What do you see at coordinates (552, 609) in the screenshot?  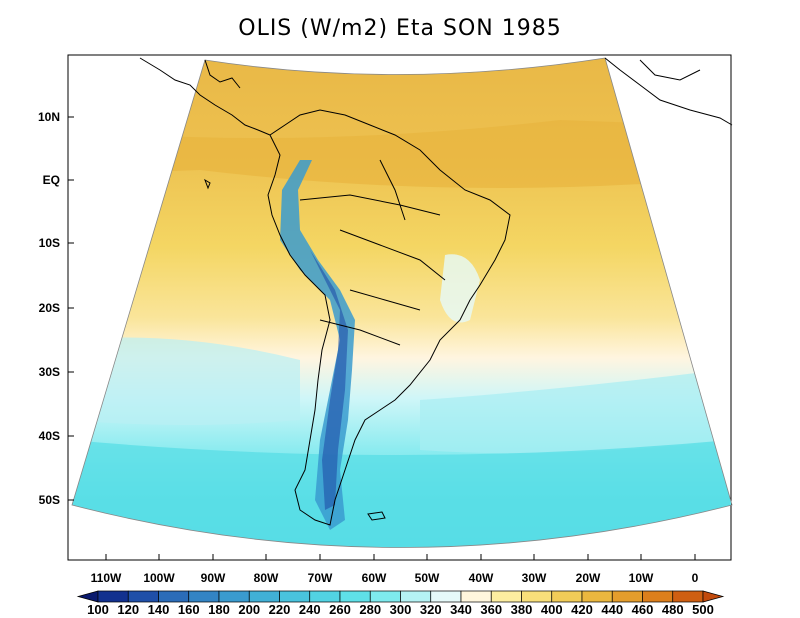 I see `colorbar-label: 400` at bounding box center [552, 609].